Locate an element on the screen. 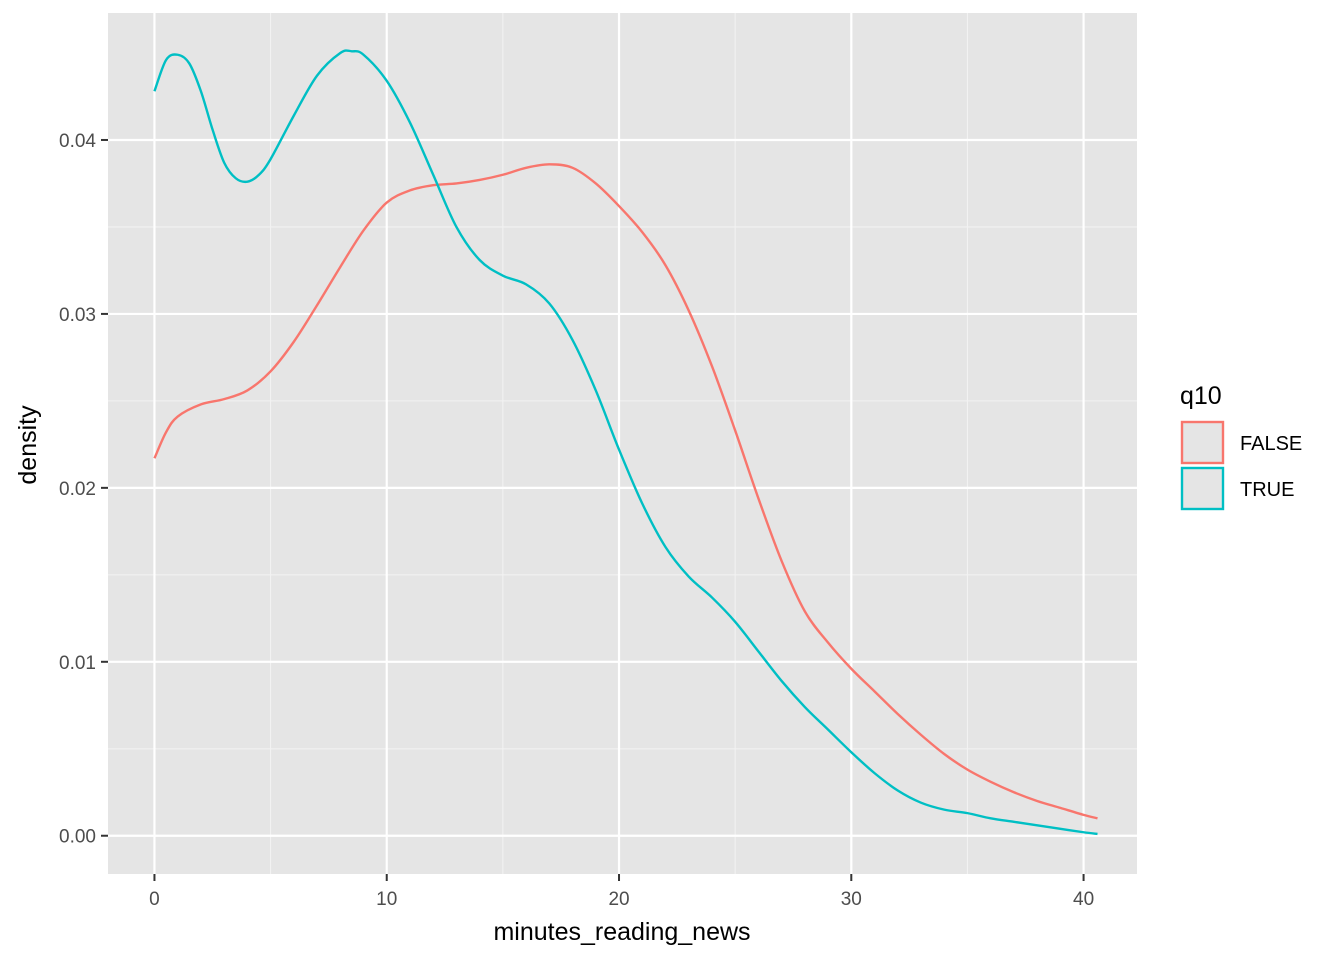 Image resolution: width=1344 pixels, height=960 pixels. legend: q10 FALSE TRUE is located at coordinates (1241, 446).